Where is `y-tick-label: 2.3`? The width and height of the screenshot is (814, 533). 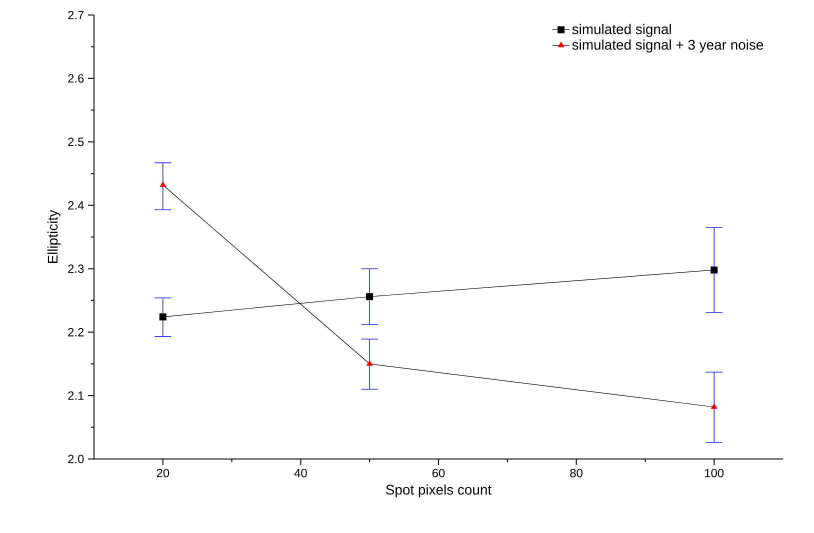 y-tick-label: 2.3 is located at coordinates (76, 268).